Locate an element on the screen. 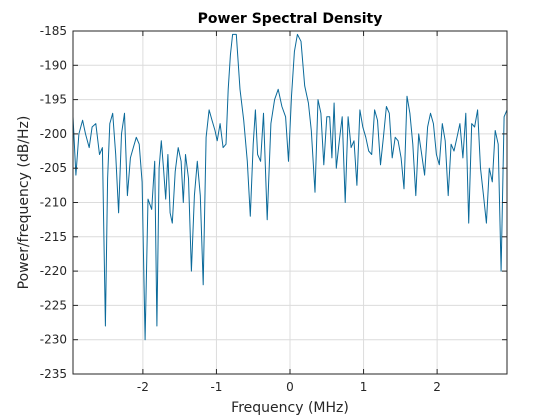 This screenshot has width=560, height=420. y-tick-label: -235 is located at coordinates (53, 374).